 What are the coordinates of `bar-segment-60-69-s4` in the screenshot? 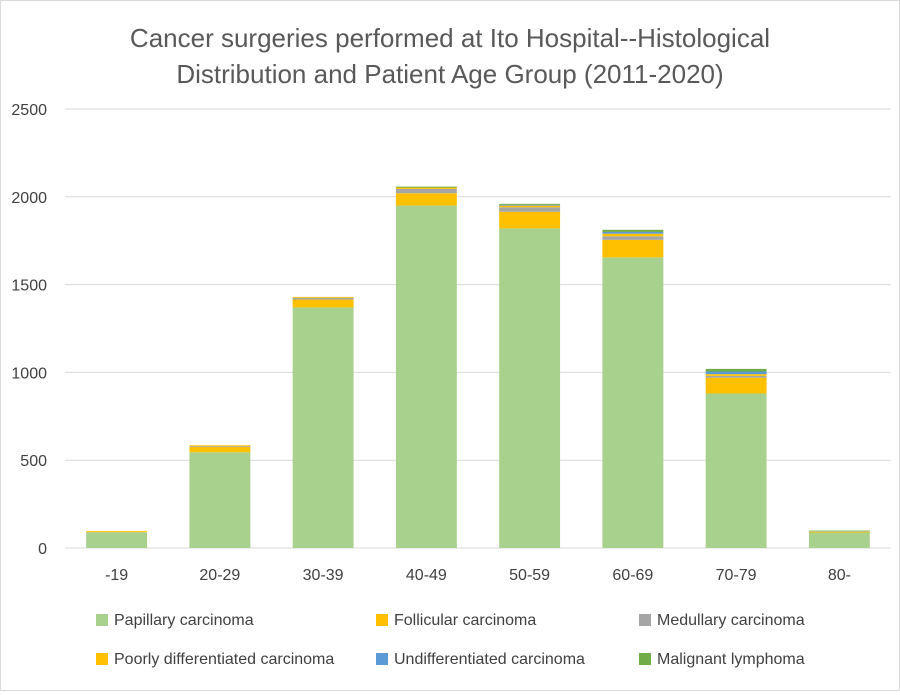 It's located at (632, 233).